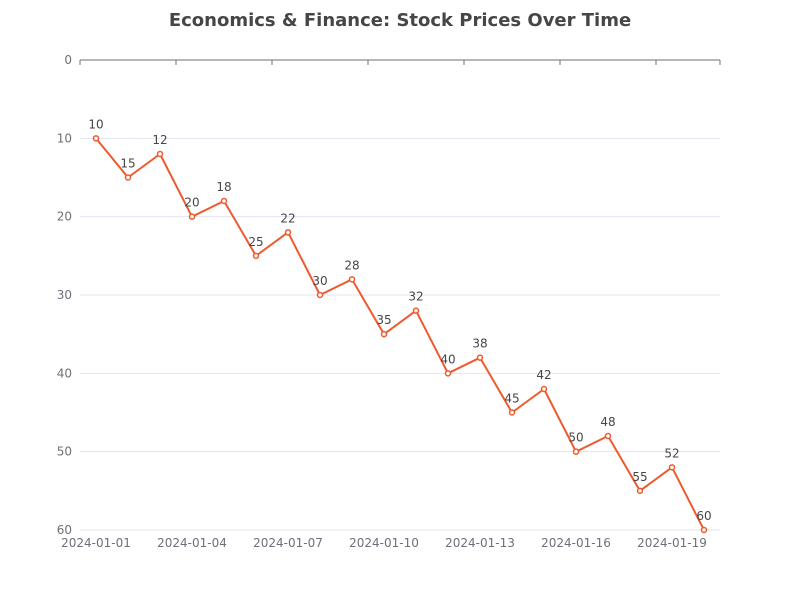  I want to click on x-tick-label: 2024-01-10, so click(384, 543).